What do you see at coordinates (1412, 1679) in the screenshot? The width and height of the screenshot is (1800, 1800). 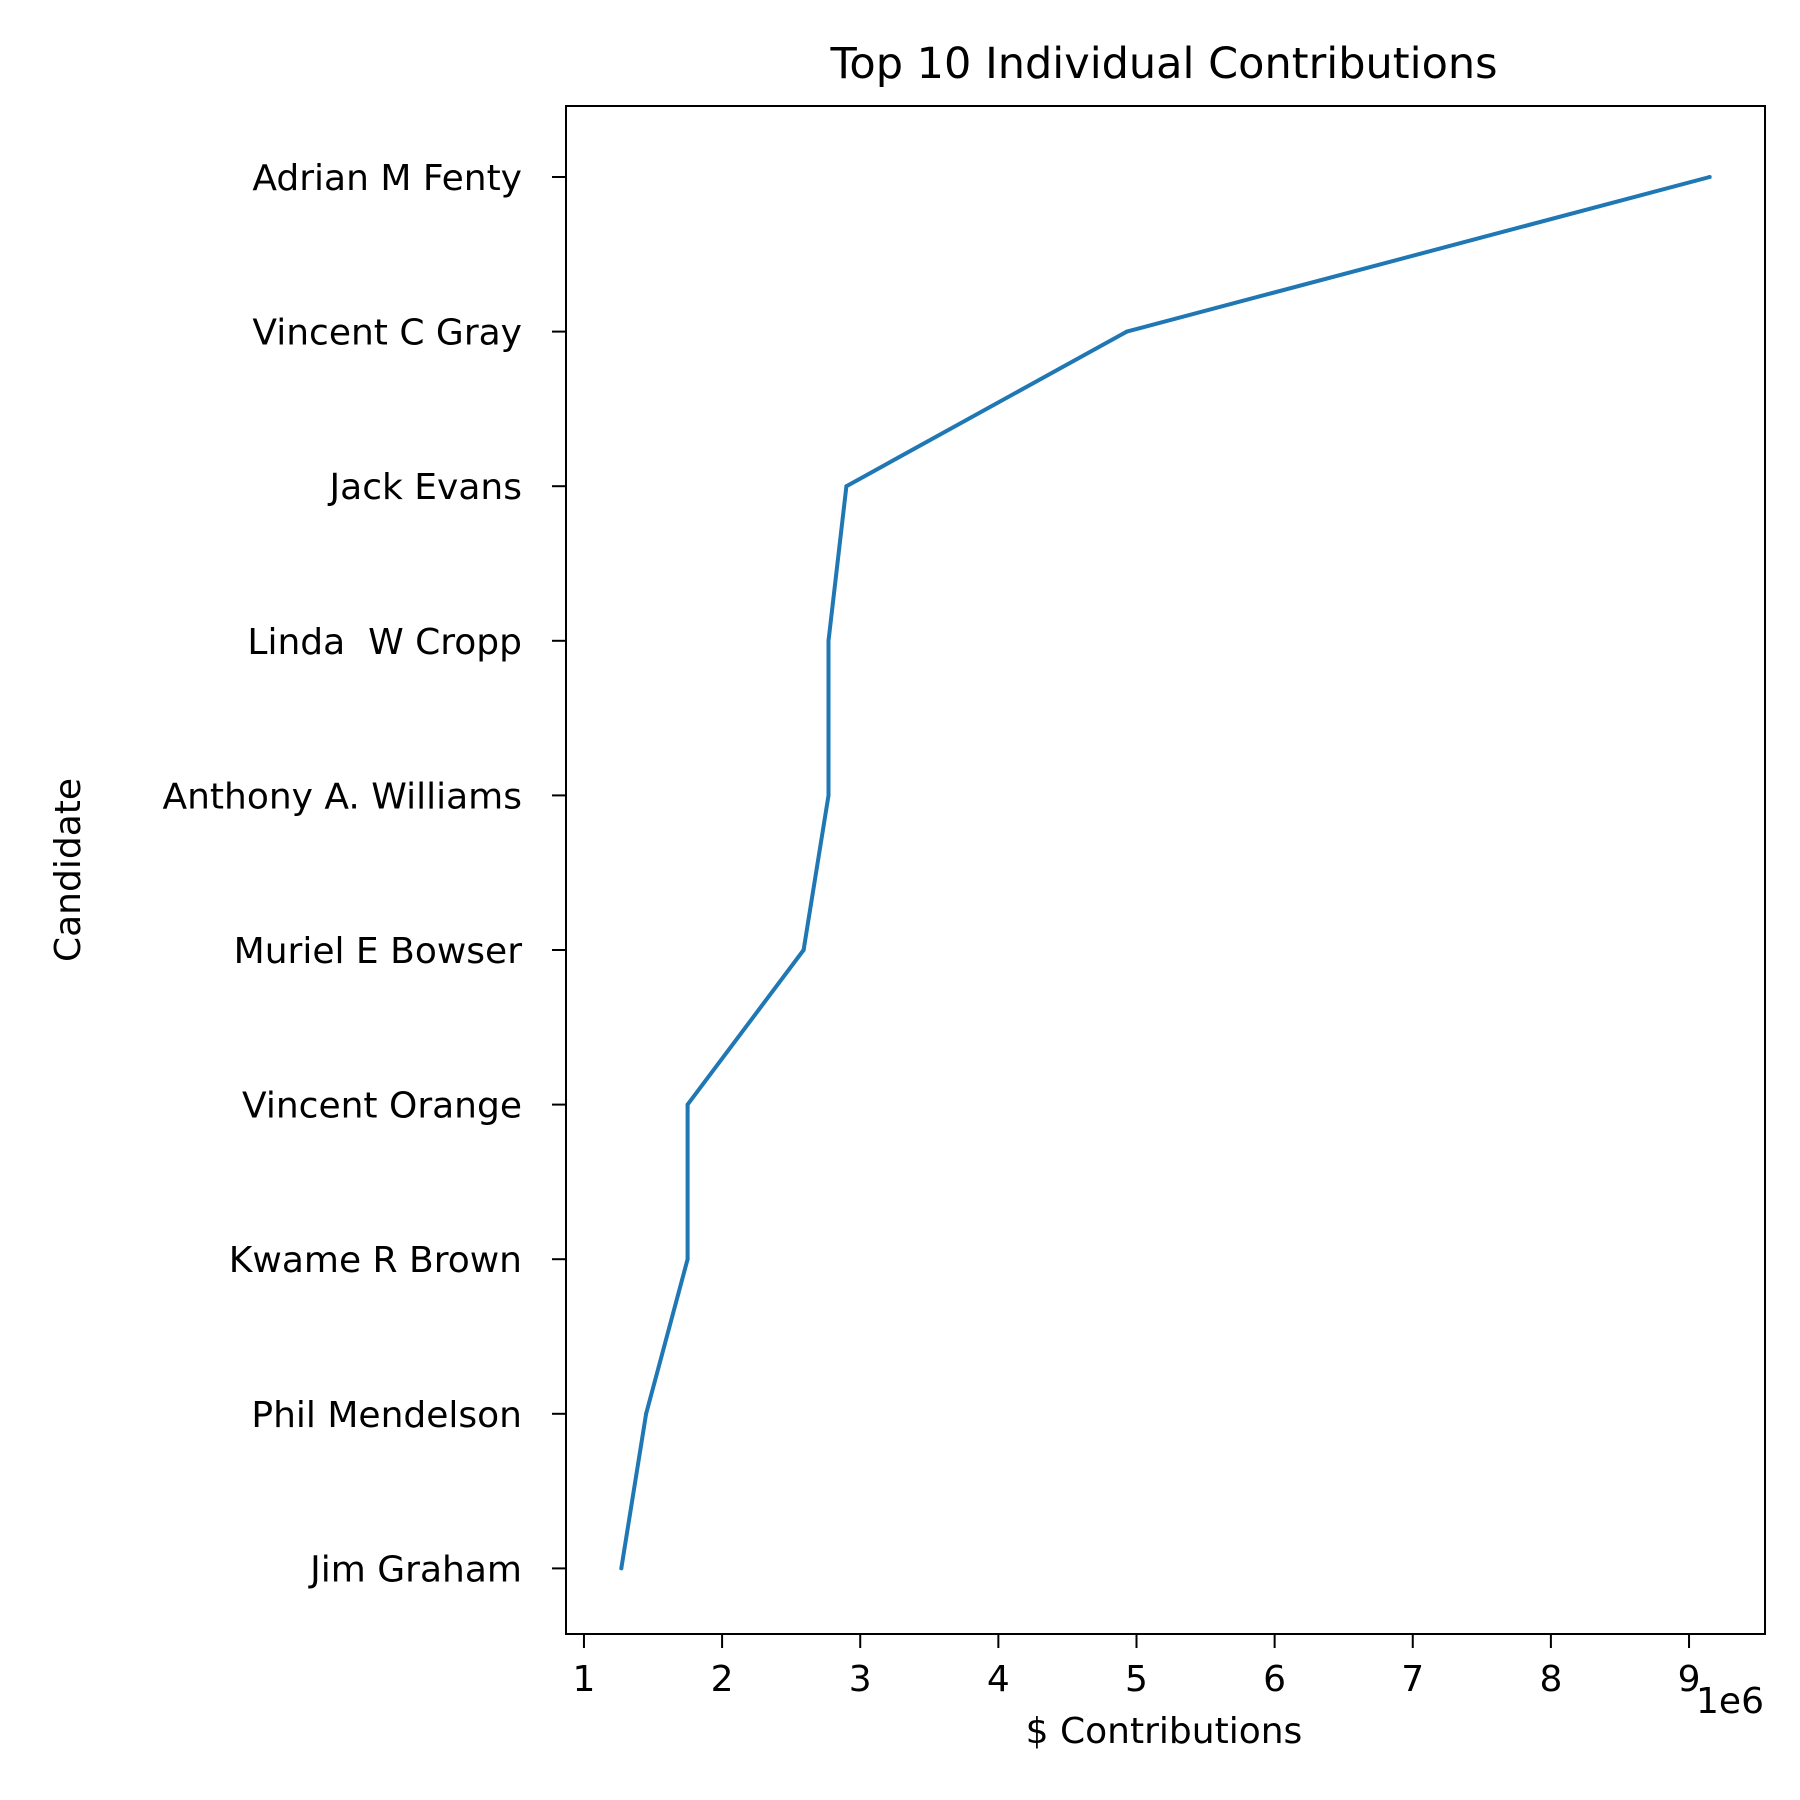 I see `x-tick-label: 7` at bounding box center [1412, 1679].